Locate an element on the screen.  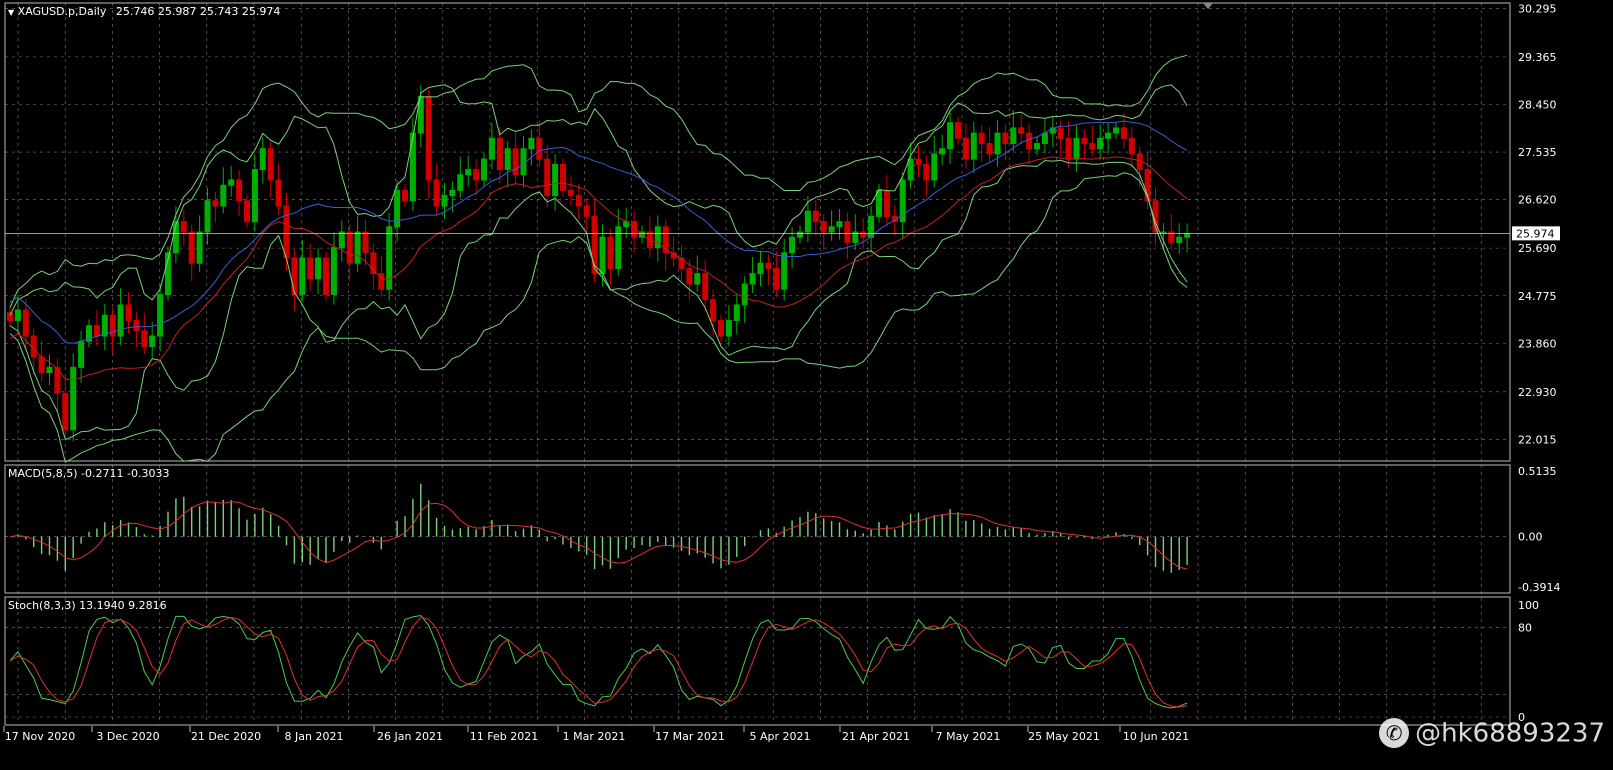
price-tick-label: 28.450 is located at coordinates (1537, 104).